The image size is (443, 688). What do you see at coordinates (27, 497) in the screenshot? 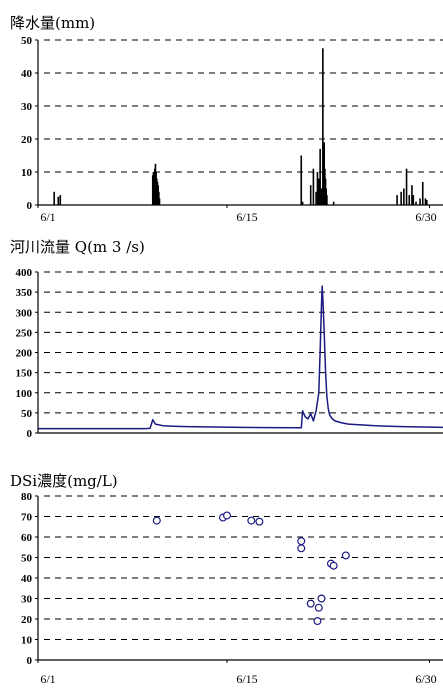
I see `dsi-ytick-label: 80` at bounding box center [27, 497].